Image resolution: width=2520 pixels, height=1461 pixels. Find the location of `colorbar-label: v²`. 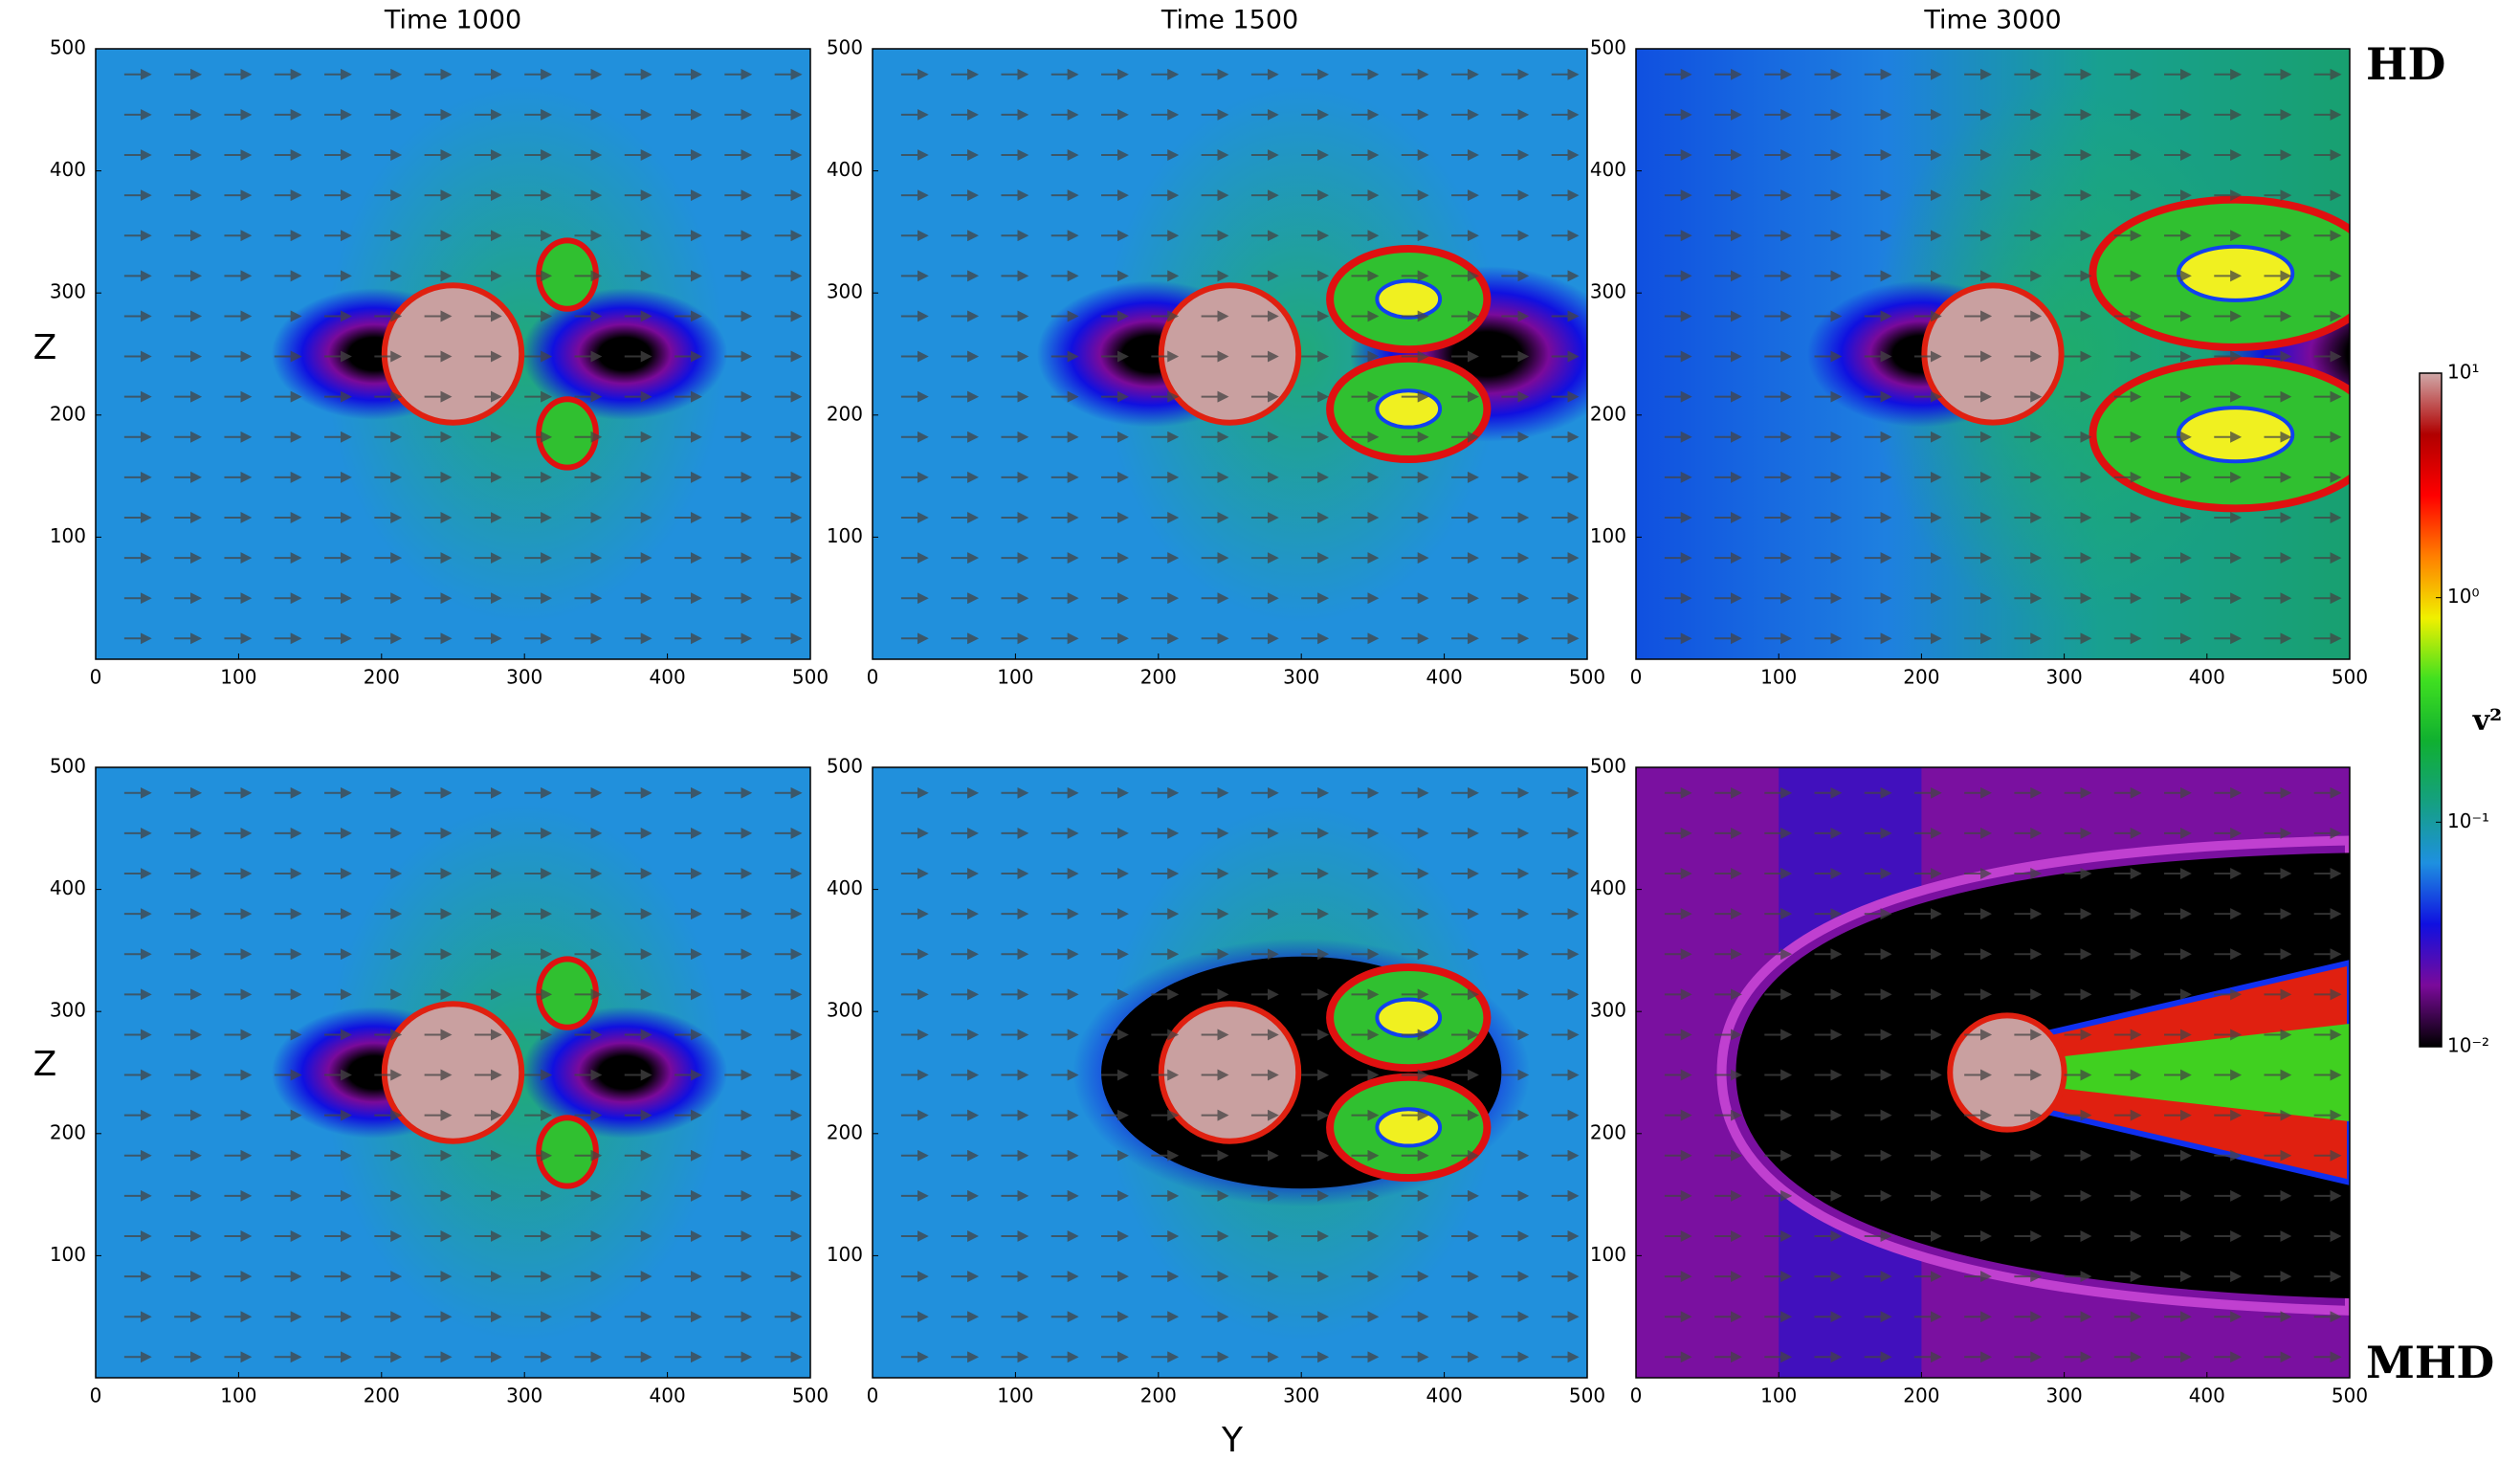

colorbar-label: v² is located at coordinates (2487, 721).